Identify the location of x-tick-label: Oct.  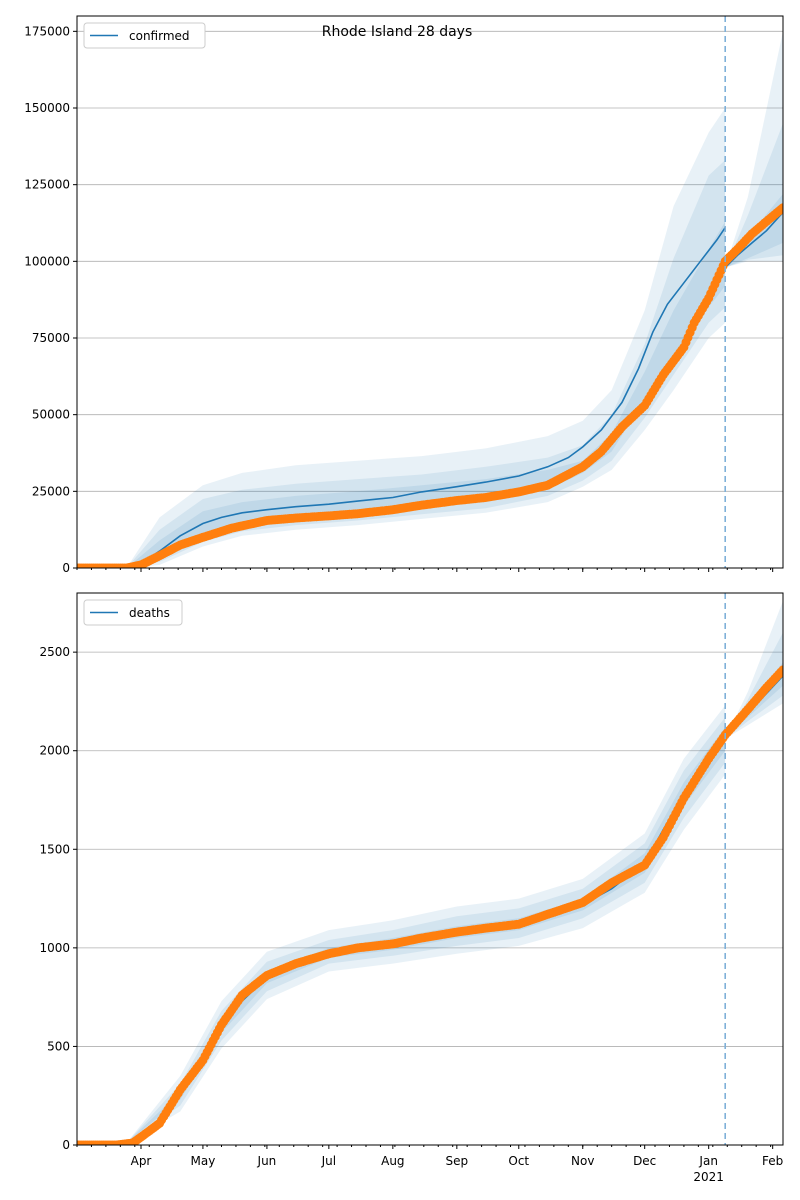
(518, 1161).